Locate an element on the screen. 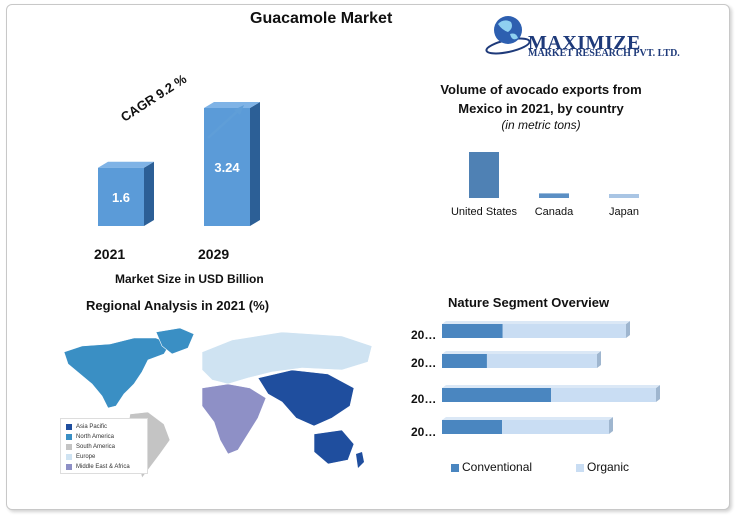 This screenshot has width=735, height=516. map-legend-label: Europe is located at coordinates (86, 457).